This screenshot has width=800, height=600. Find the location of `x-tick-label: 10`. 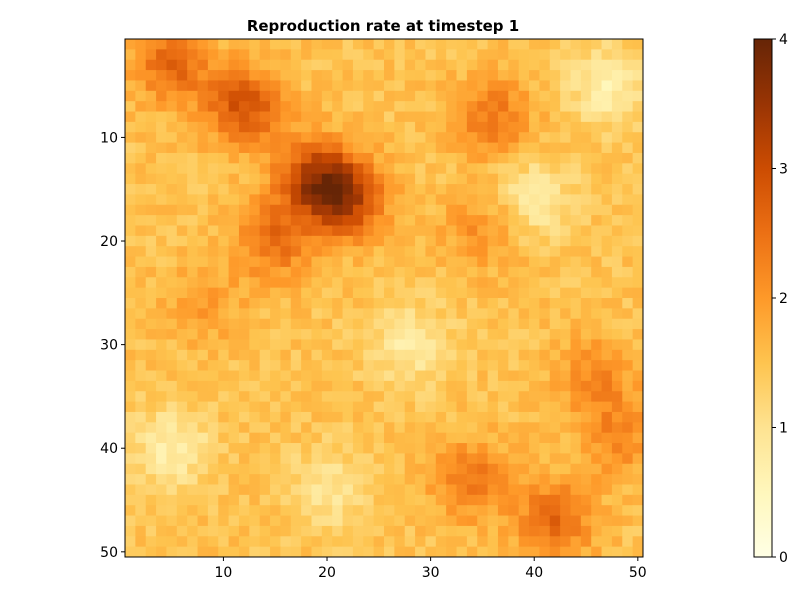

x-tick-label: 10 is located at coordinates (224, 573).